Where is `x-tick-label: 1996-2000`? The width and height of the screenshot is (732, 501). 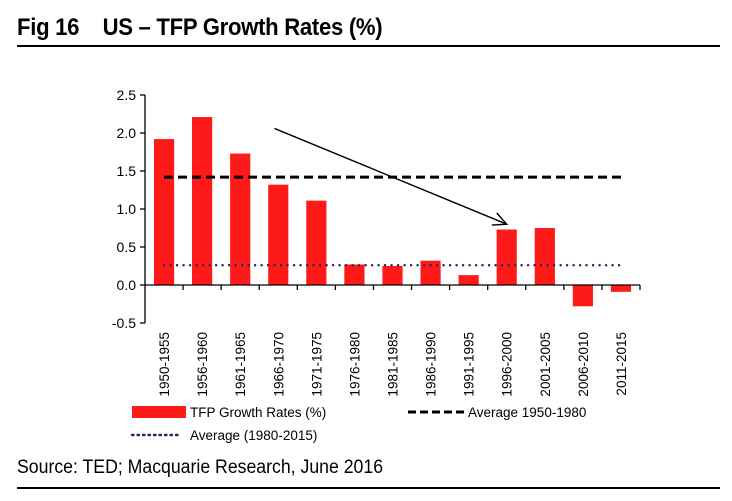 x-tick-label: 1996-2000 is located at coordinates (507, 364).